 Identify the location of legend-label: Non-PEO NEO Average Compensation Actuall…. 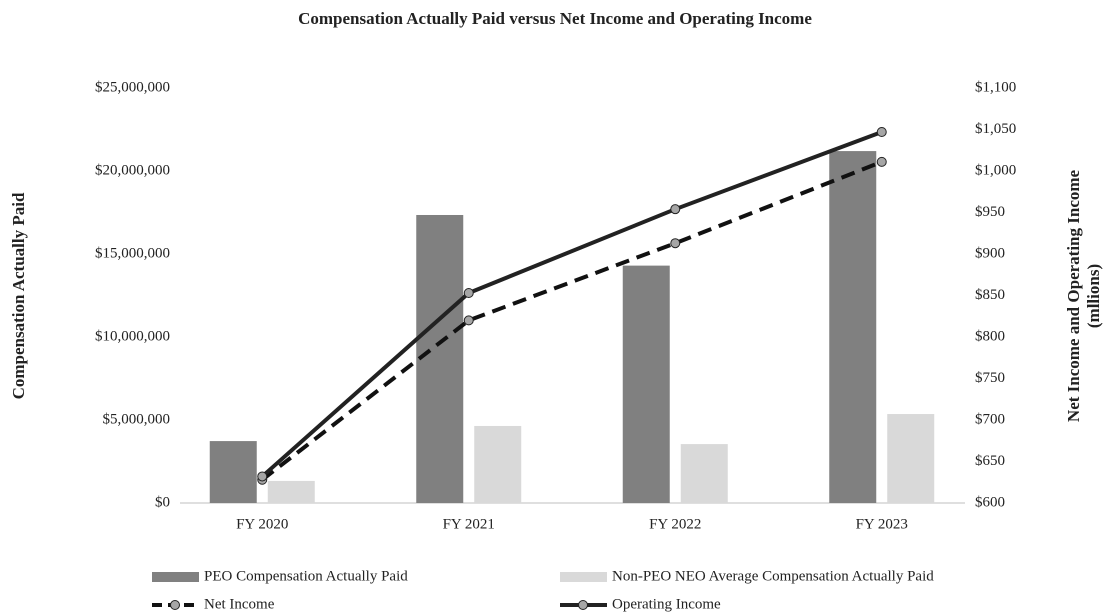
(773, 576).